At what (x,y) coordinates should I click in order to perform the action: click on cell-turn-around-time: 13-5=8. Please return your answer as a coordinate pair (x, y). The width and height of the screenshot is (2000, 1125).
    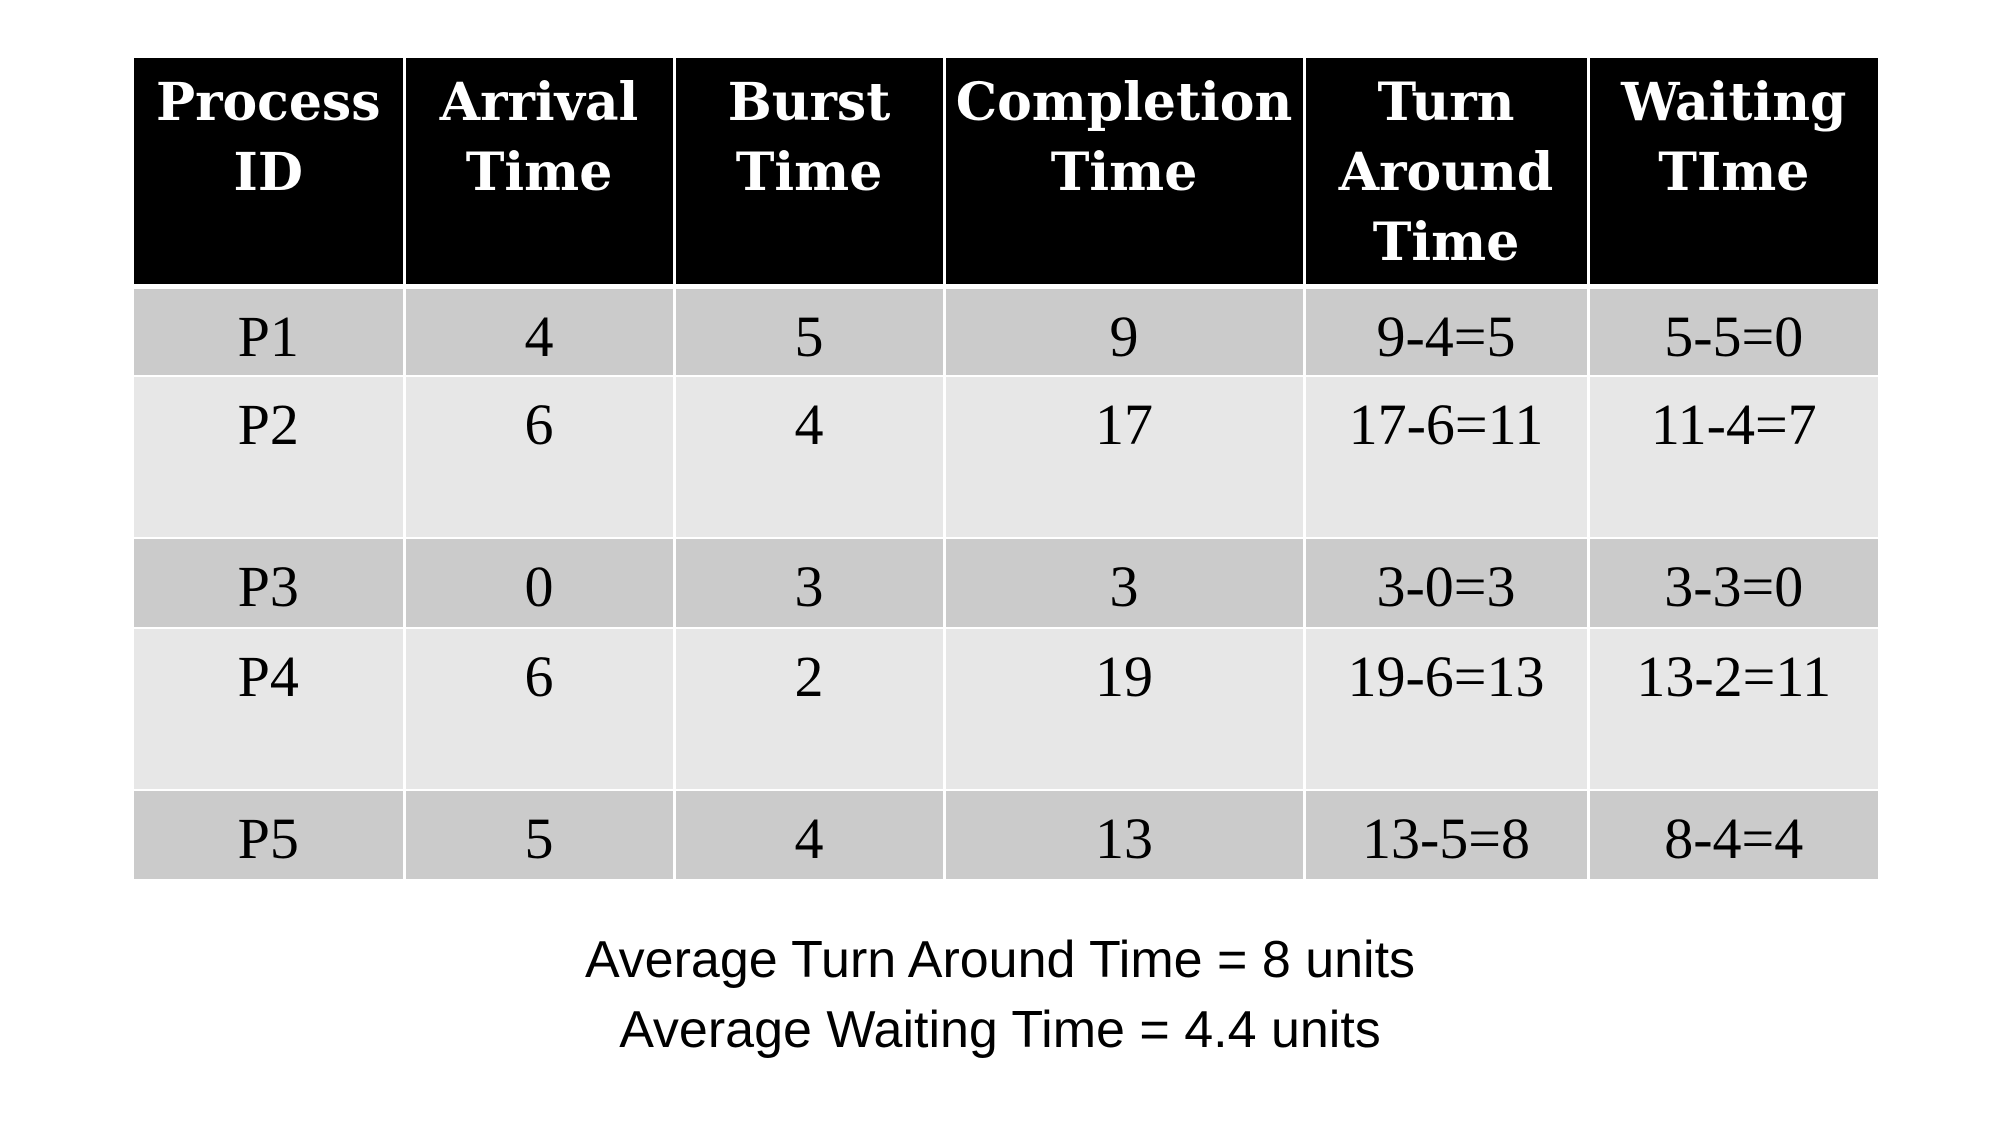
    Looking at the image, I should click on (1446, 835).